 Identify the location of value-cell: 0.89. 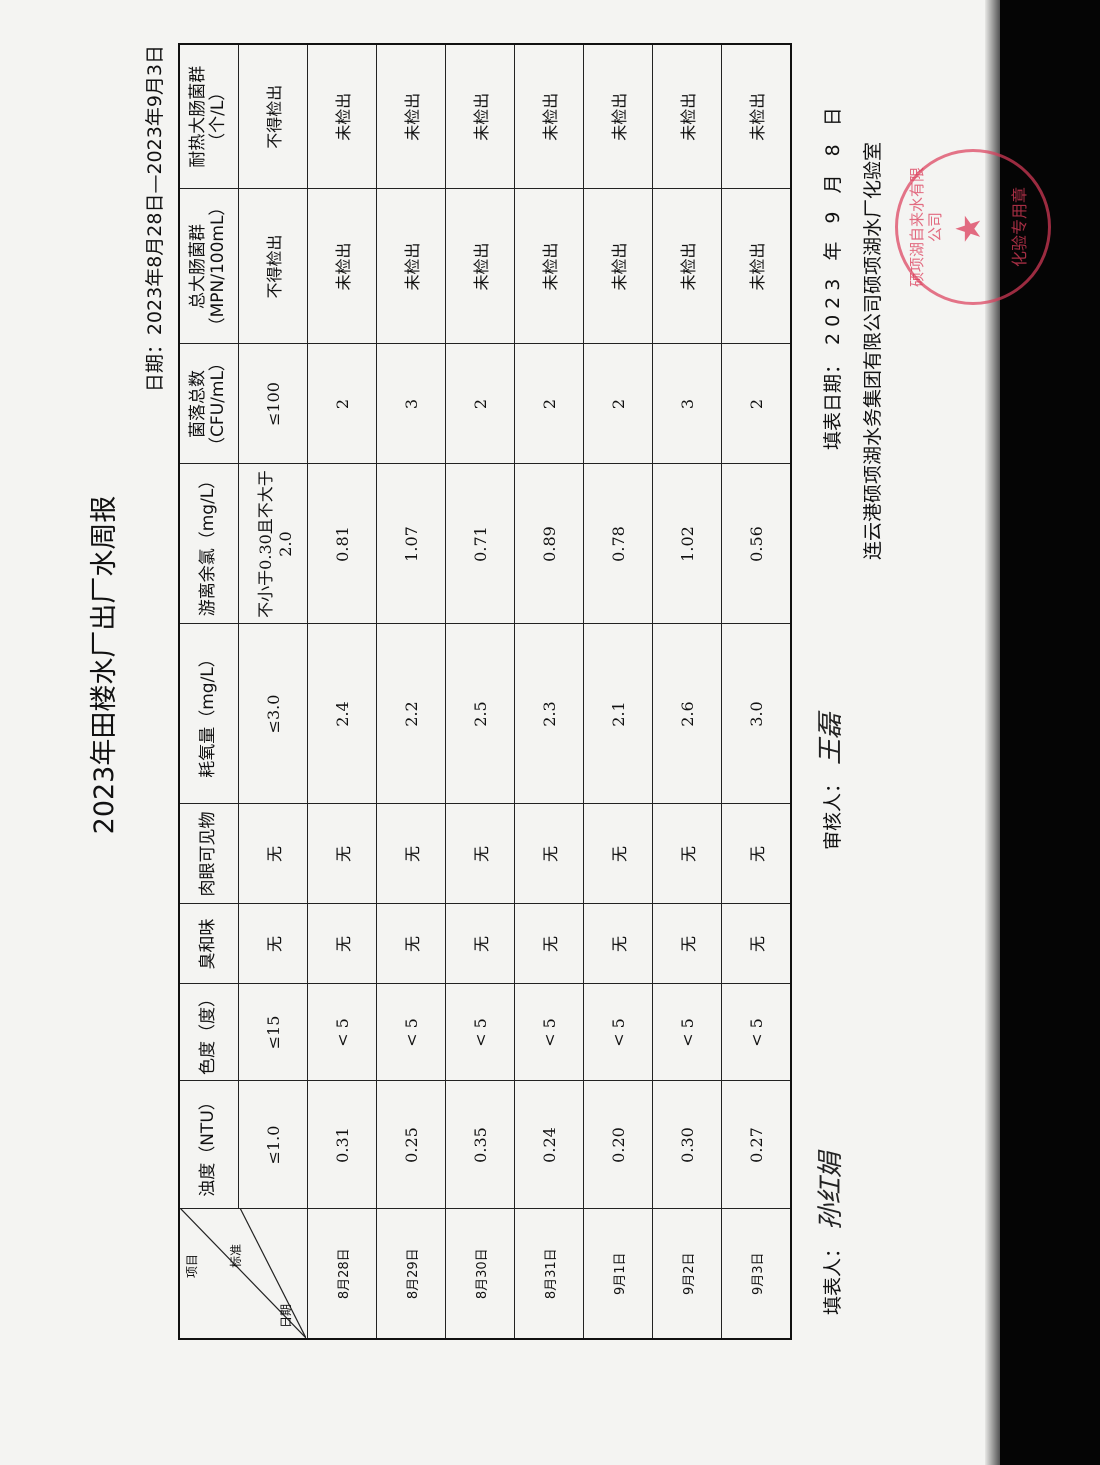
(549, 544).